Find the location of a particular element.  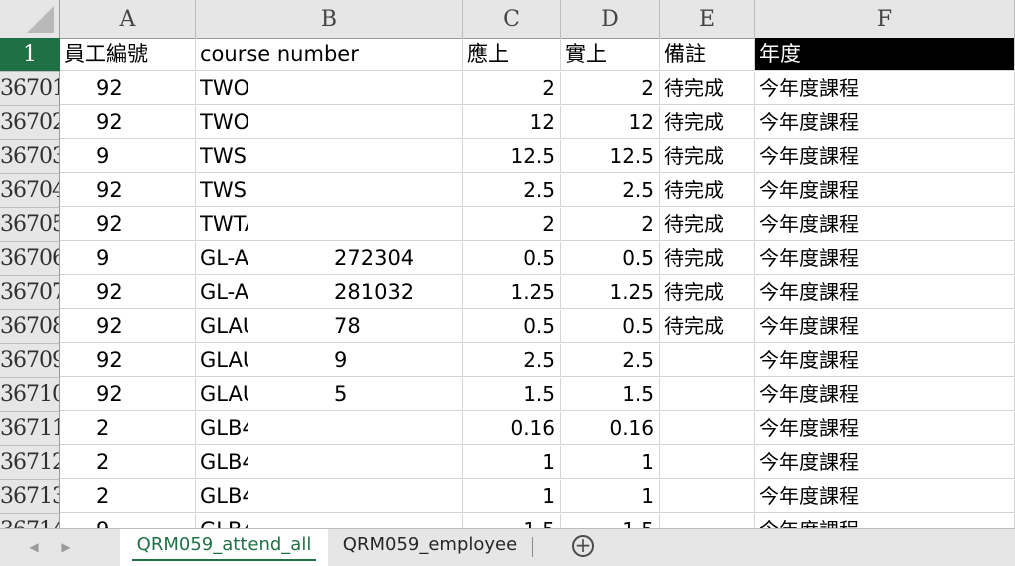

cell-c: 12.5 is located at coordinates (512, 156).